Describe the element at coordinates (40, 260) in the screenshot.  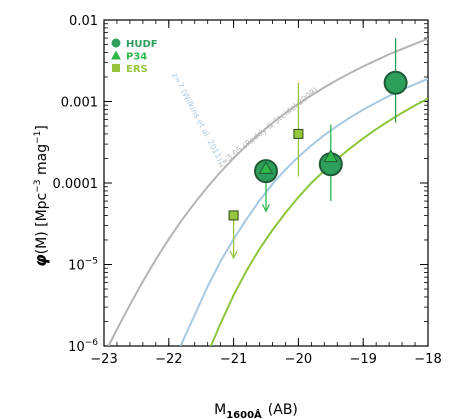
I see `y-axis-title-phi: φ` at that location.